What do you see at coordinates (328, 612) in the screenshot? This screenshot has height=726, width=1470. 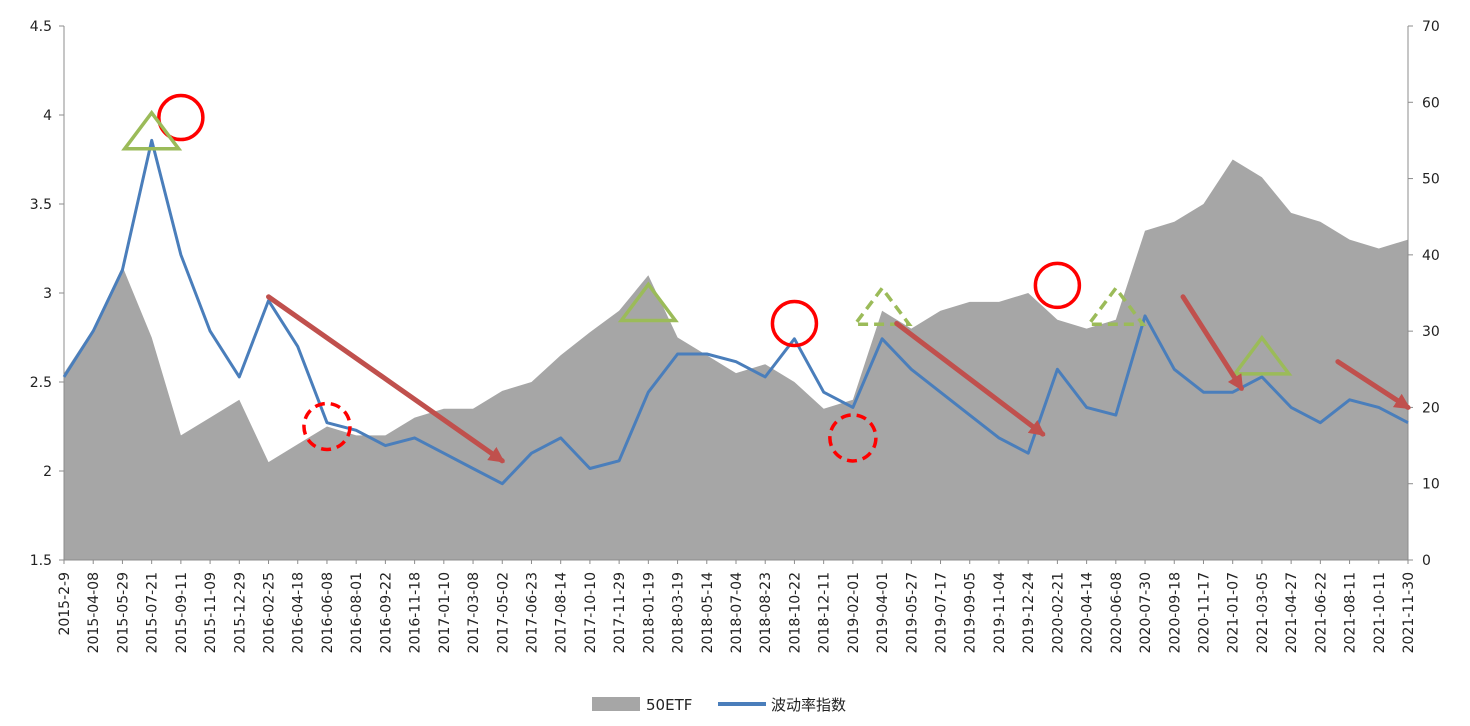 I see `x-tick-label: 2016-06-08` at bounding box center [328, 612].